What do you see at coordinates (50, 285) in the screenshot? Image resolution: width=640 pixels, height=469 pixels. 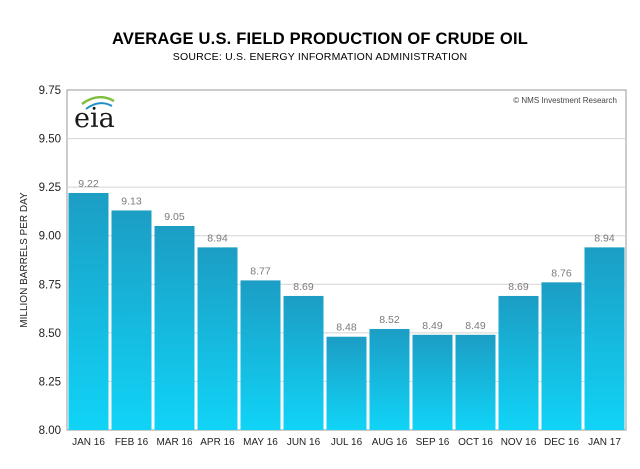 I see `y-tick-label: 8.75` at bounding box center [50, 285].